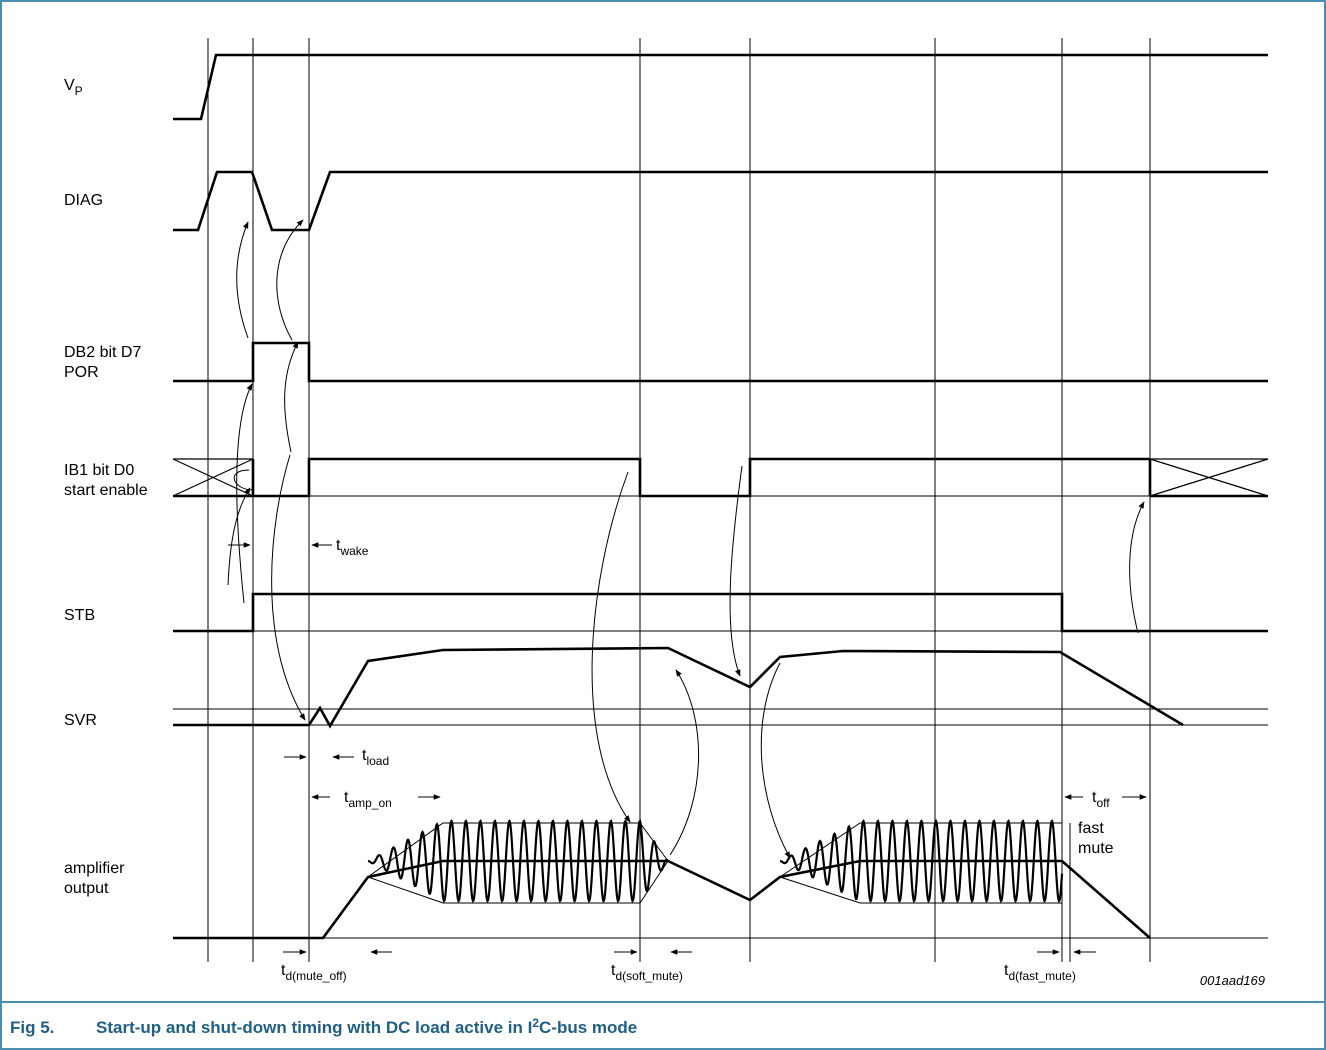  What do you see at coordinates (99, 470) in the screenshot?
I see `ib1-label-line1: IB1 bit D0` at bounding box center [99, 470].